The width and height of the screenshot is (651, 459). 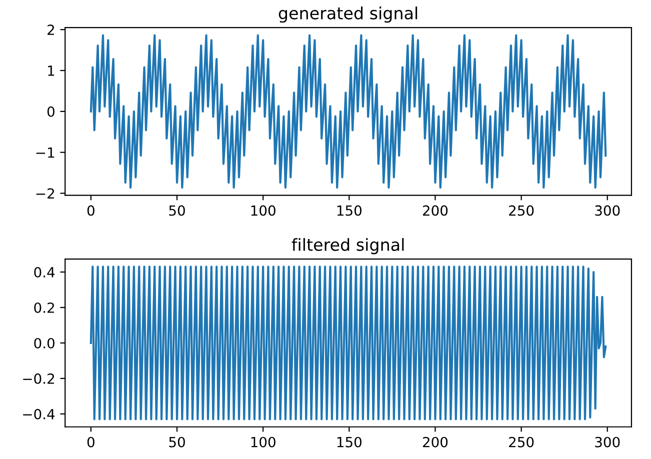 What do you see at coordinates (51, 71) in the screenshot?
I see `y-tick-label: 1` at bounding box center [51, 71].